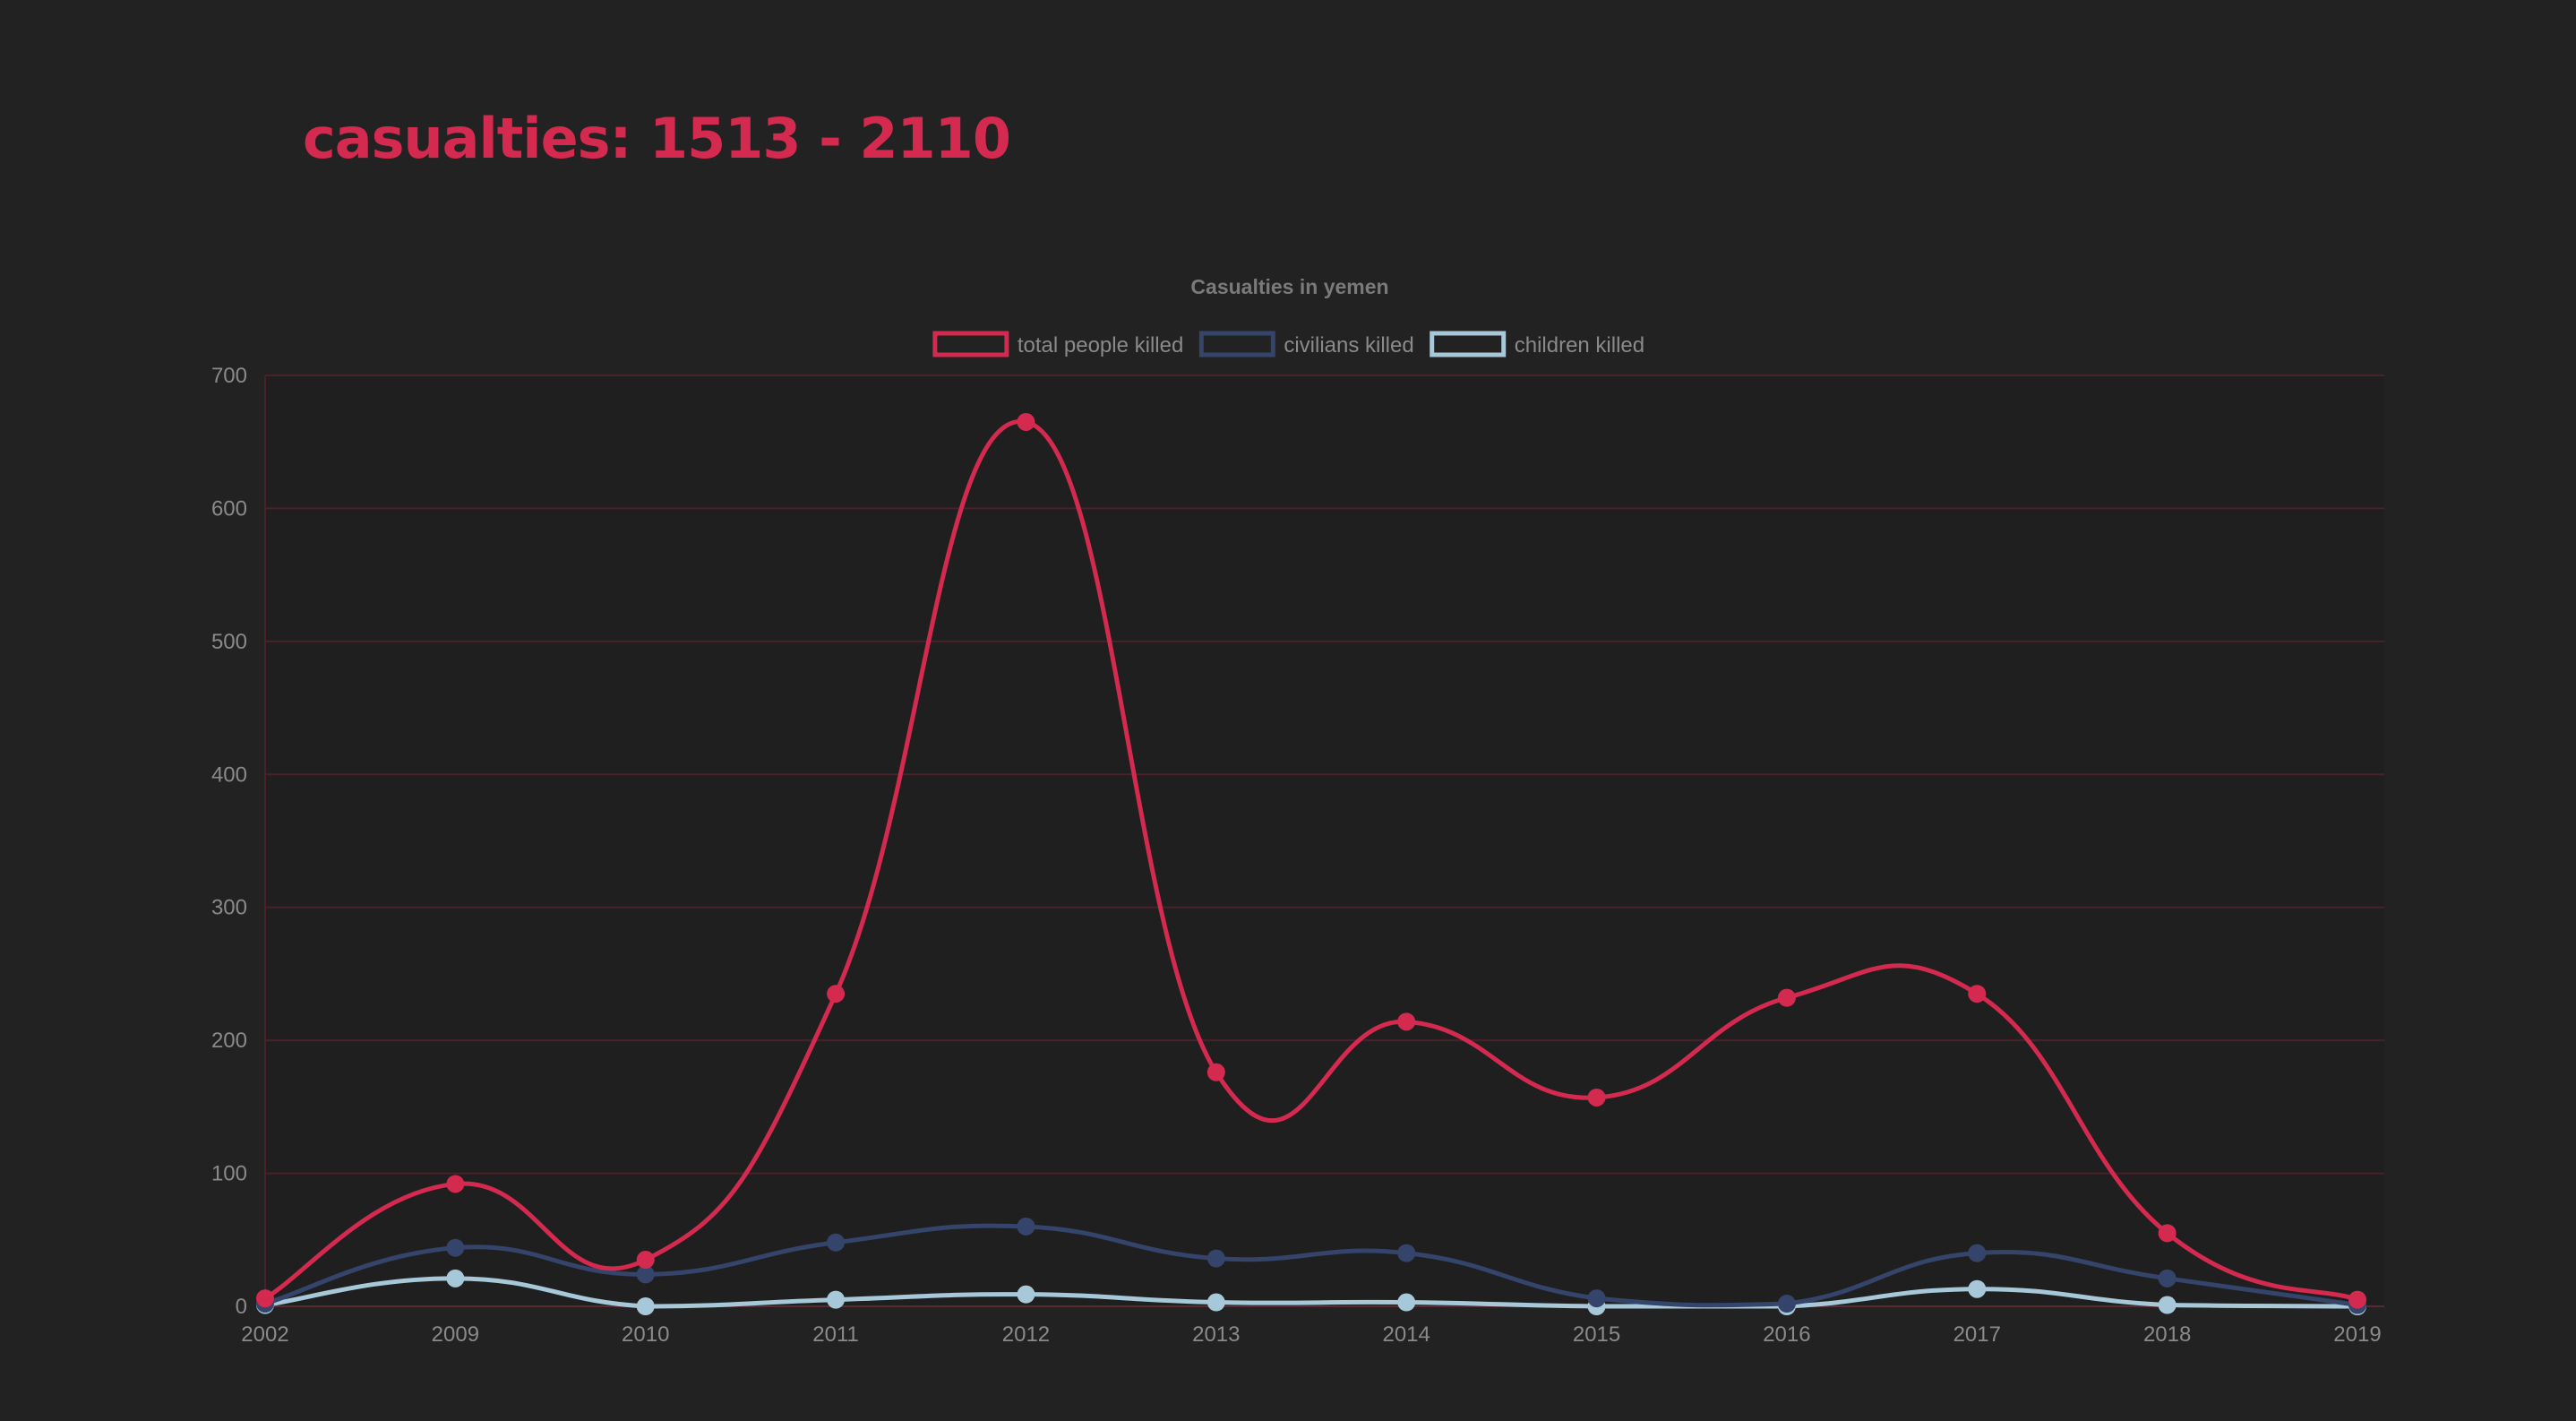 This screenshot has height=1421, width=2576. Describe the element at coordinates (1786, 997) in the screenshot. I see `data-point-total-people-killed-2016` at that location.